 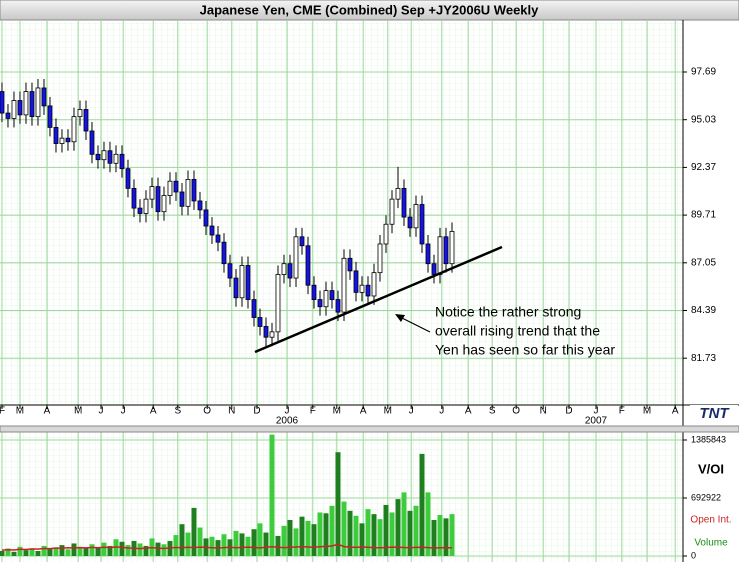 What do you see at coordinates (400, 318) in the screenshot?
I see `arrow-head` at bounding box center [400, 318].